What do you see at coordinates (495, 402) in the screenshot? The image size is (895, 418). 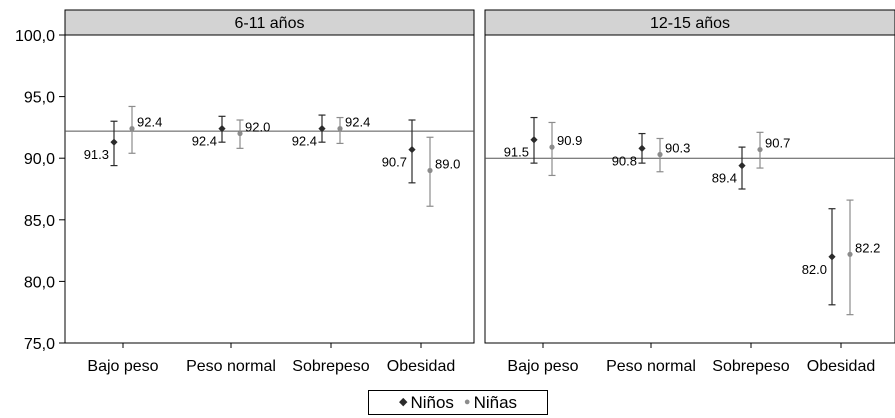 I see `legend-label-ninas: Niñas` at bounding box center [495, 402].